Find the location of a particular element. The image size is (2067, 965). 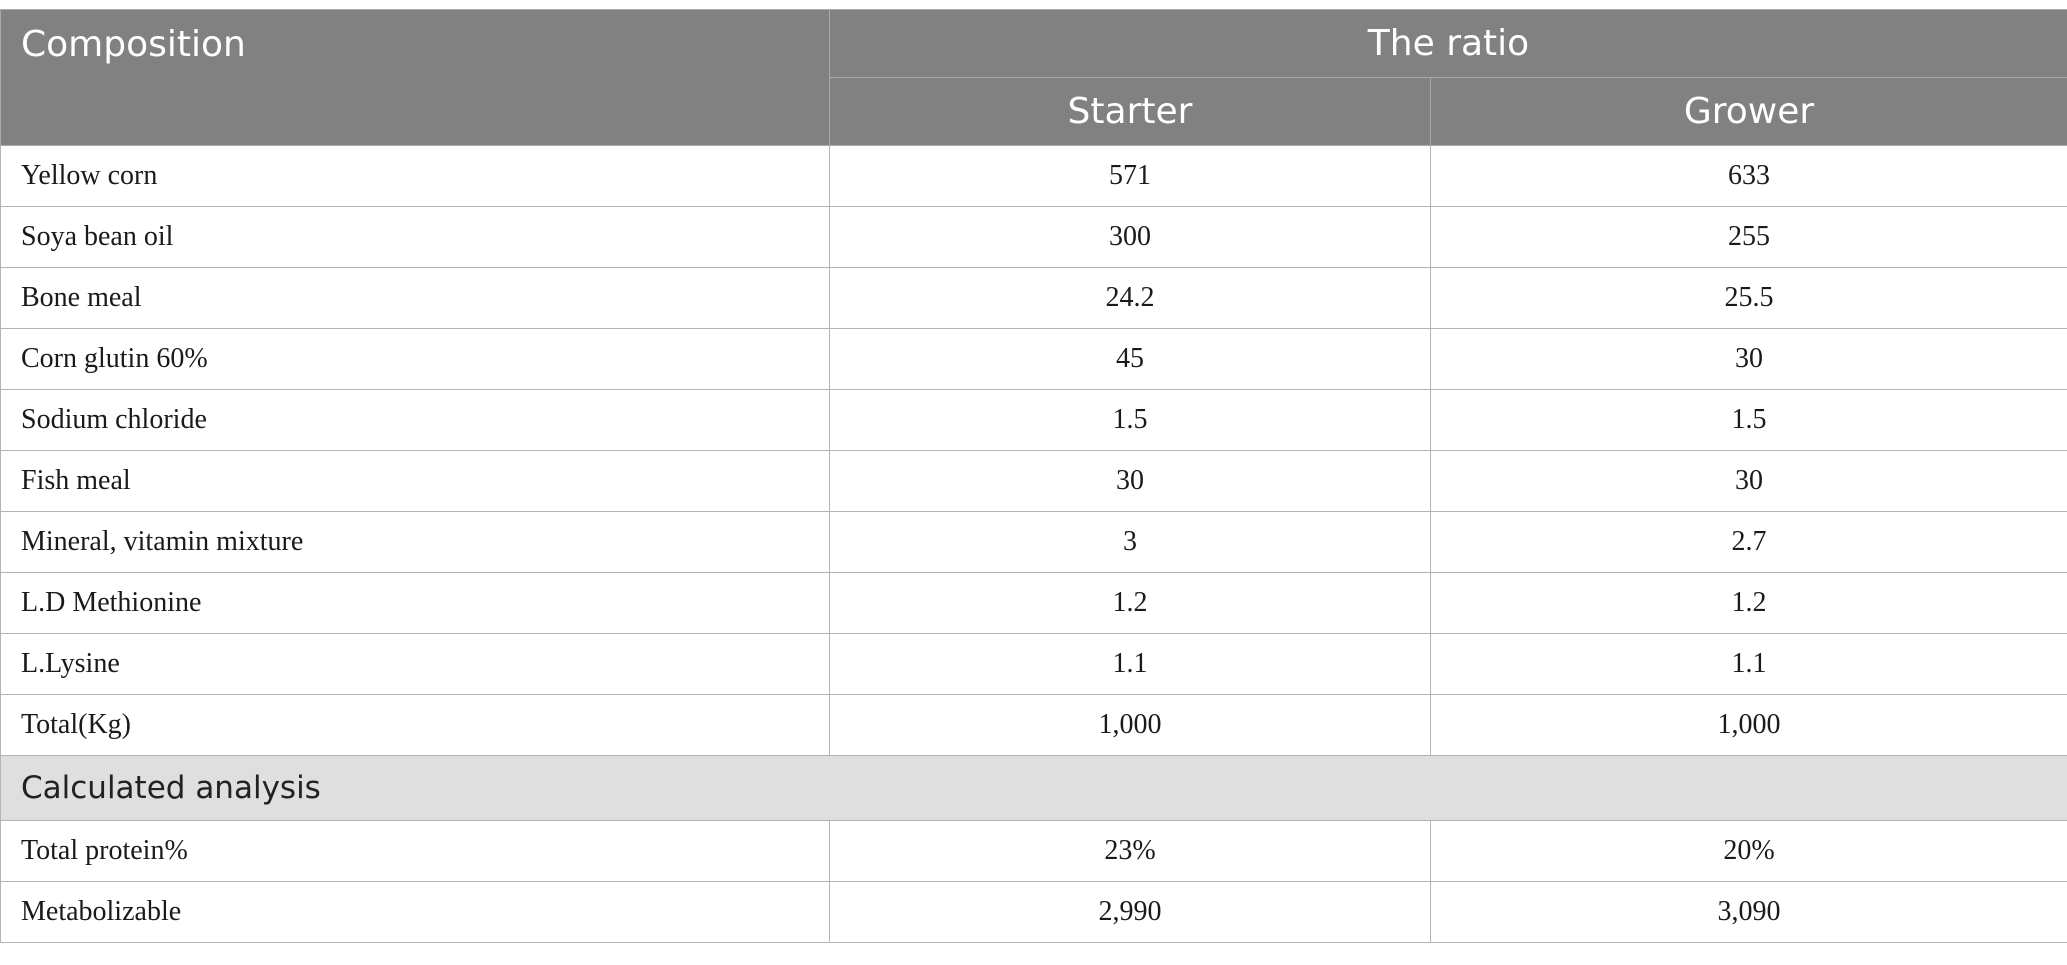

table-row: Corn glutin 60% 45 30 is located at coordinates (1033, 359).